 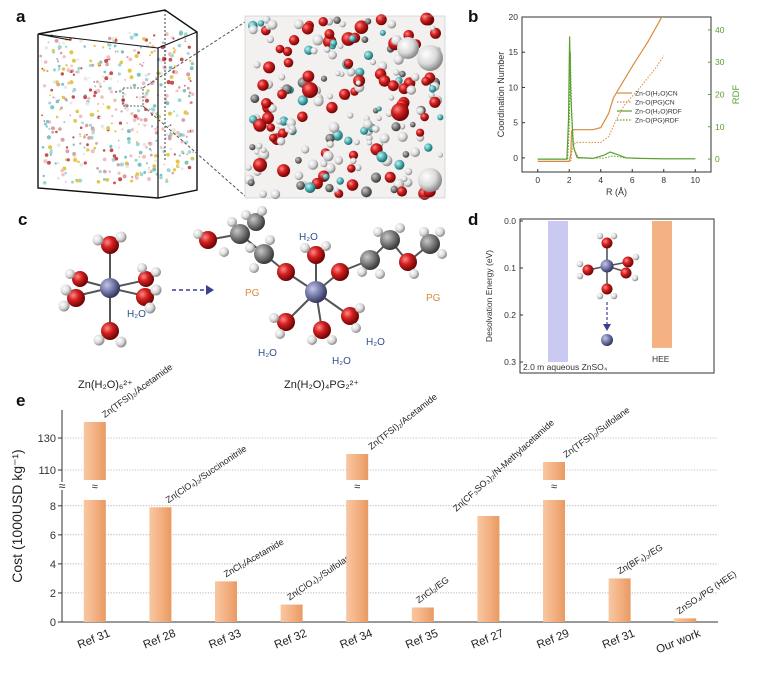 I want to click on series-line, so click(x=616, y=106).